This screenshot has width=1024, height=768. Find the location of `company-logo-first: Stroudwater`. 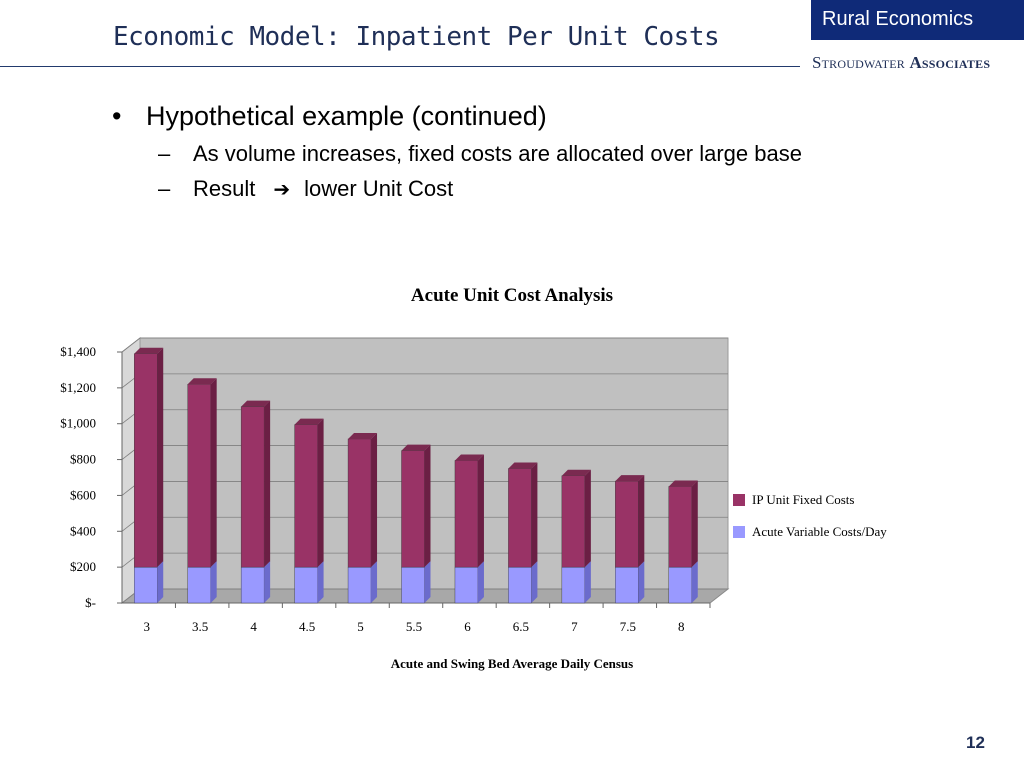

company-logo-first: Stroudwater is located at coordinates (858, 62).